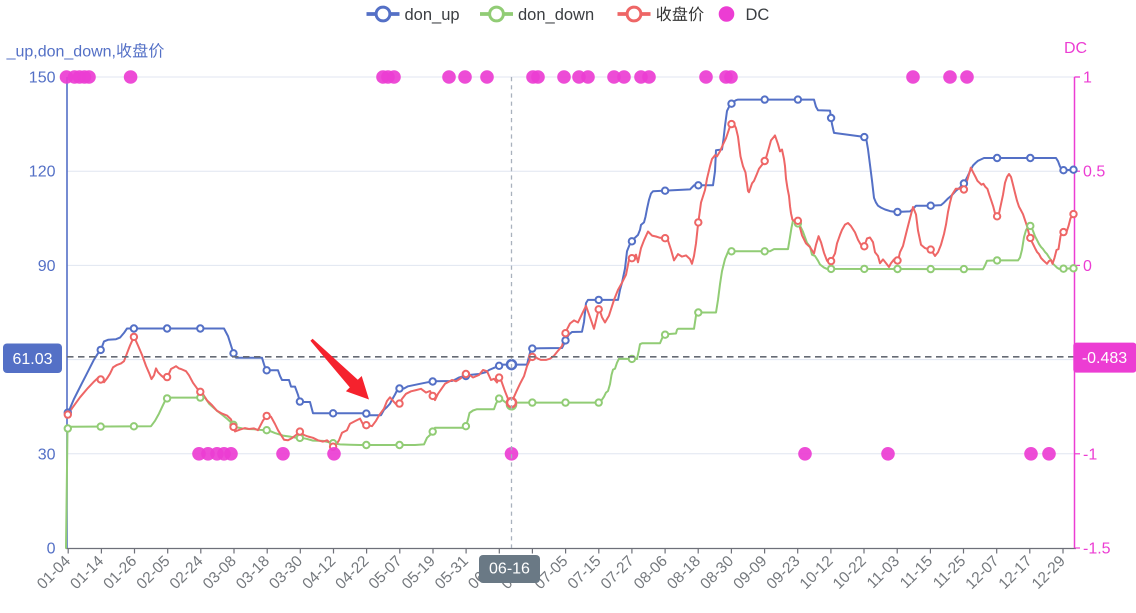  What do you see at coordinates (1094, 172) in the screenshot?
I see `svg-text: 0.5` at bounding box center [1094, 172].